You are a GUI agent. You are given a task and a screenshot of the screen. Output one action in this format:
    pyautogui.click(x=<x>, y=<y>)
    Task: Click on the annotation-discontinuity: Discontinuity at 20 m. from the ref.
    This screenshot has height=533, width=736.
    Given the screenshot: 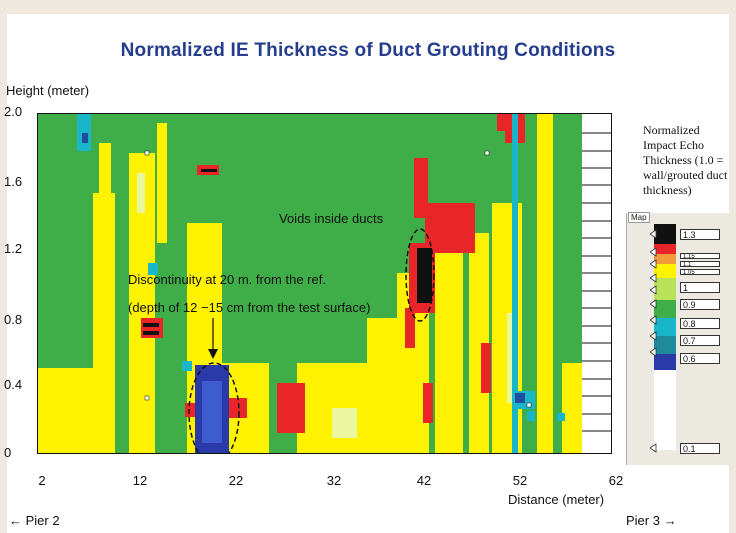 What is the action you would take?
    pyautogui.click(x=227, y=279)
    